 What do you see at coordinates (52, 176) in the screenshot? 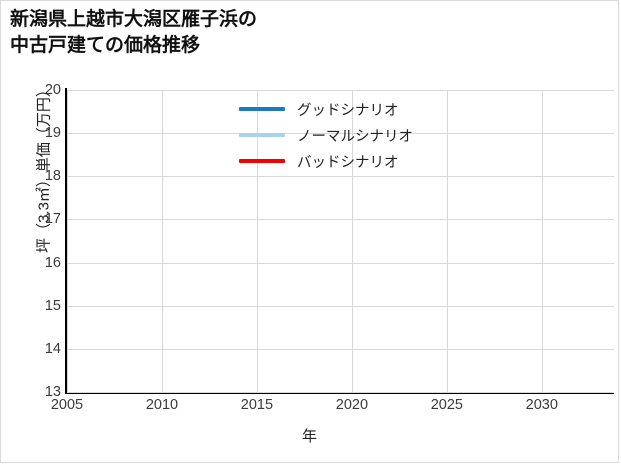
I see `y-tick-label: 18` at bounding box center [52, 176].